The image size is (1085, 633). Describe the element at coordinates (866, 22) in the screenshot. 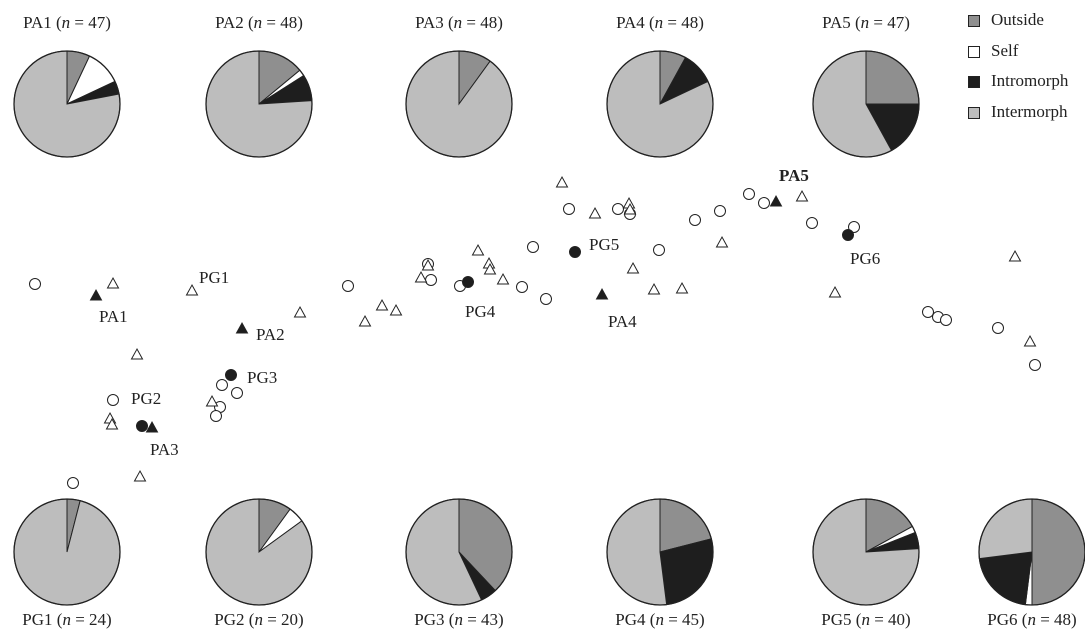

I see `pie-title-pa5: PA5 (n = 47)` at that location.